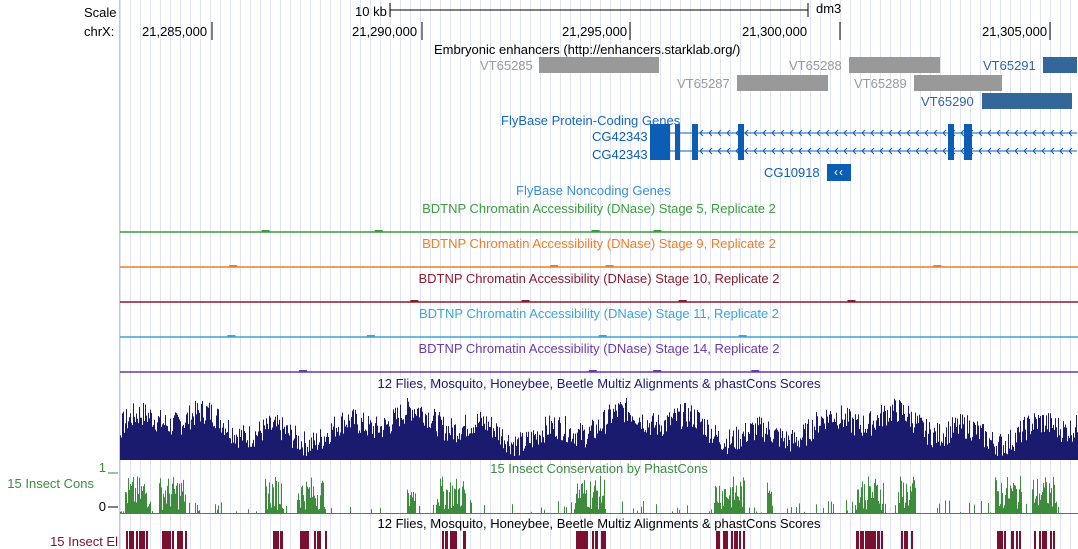 The height and width of the screenshot is (549, 1078). Describe the element at coordinates (591, 120) in the screenshot. I see `protein-coding-track-title: FlyBase Protein-Coding Genes` at that location.